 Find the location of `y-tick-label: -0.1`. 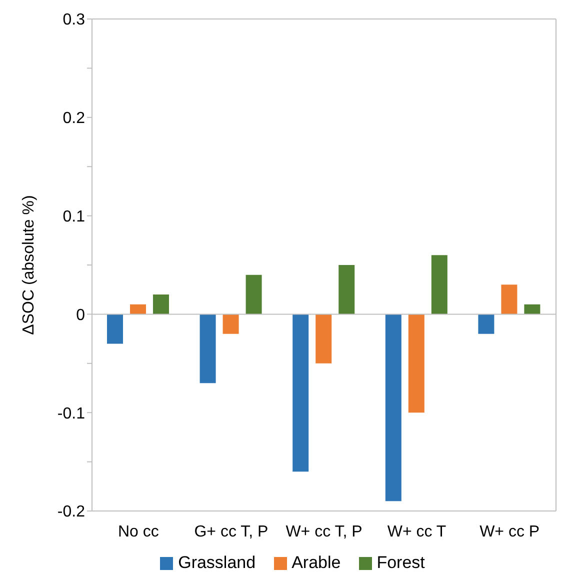

y-tick-label: -0.1 is located at coordinates (71, 413).